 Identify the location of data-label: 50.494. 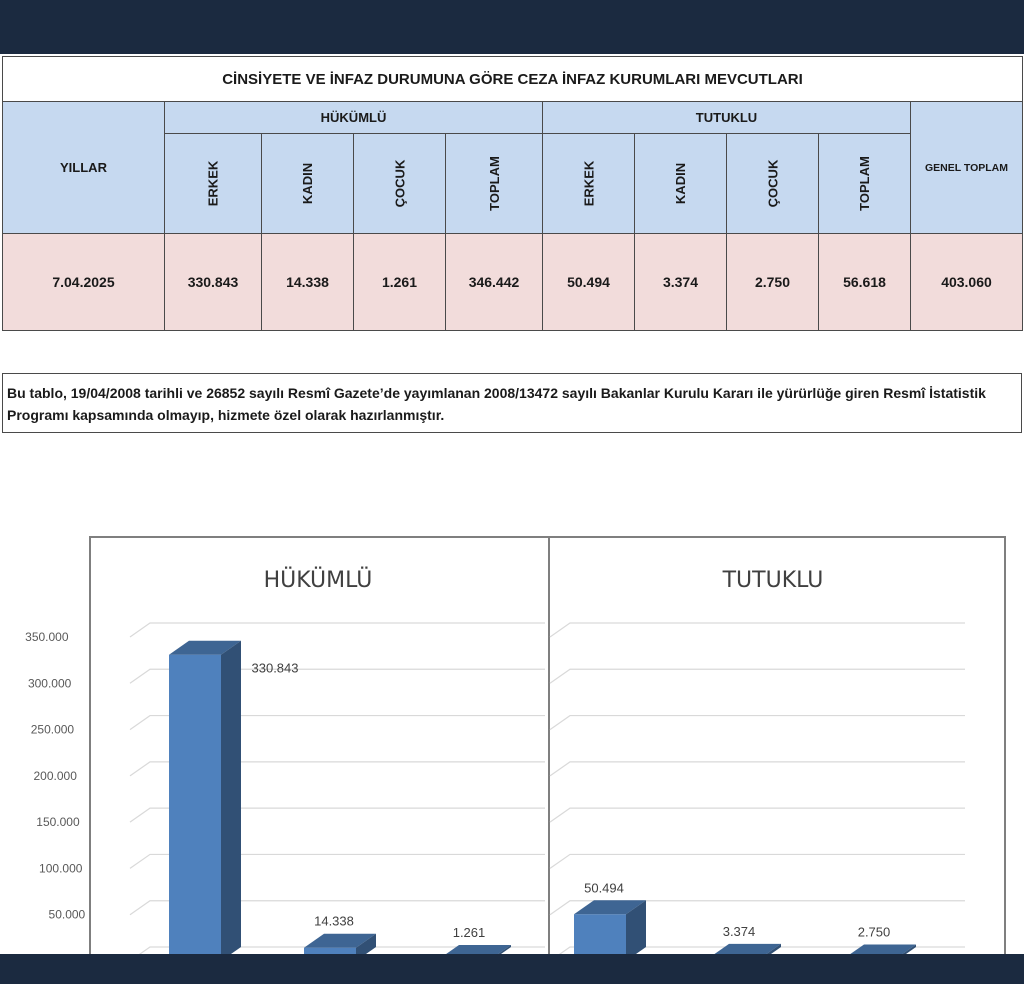
(604, 887).